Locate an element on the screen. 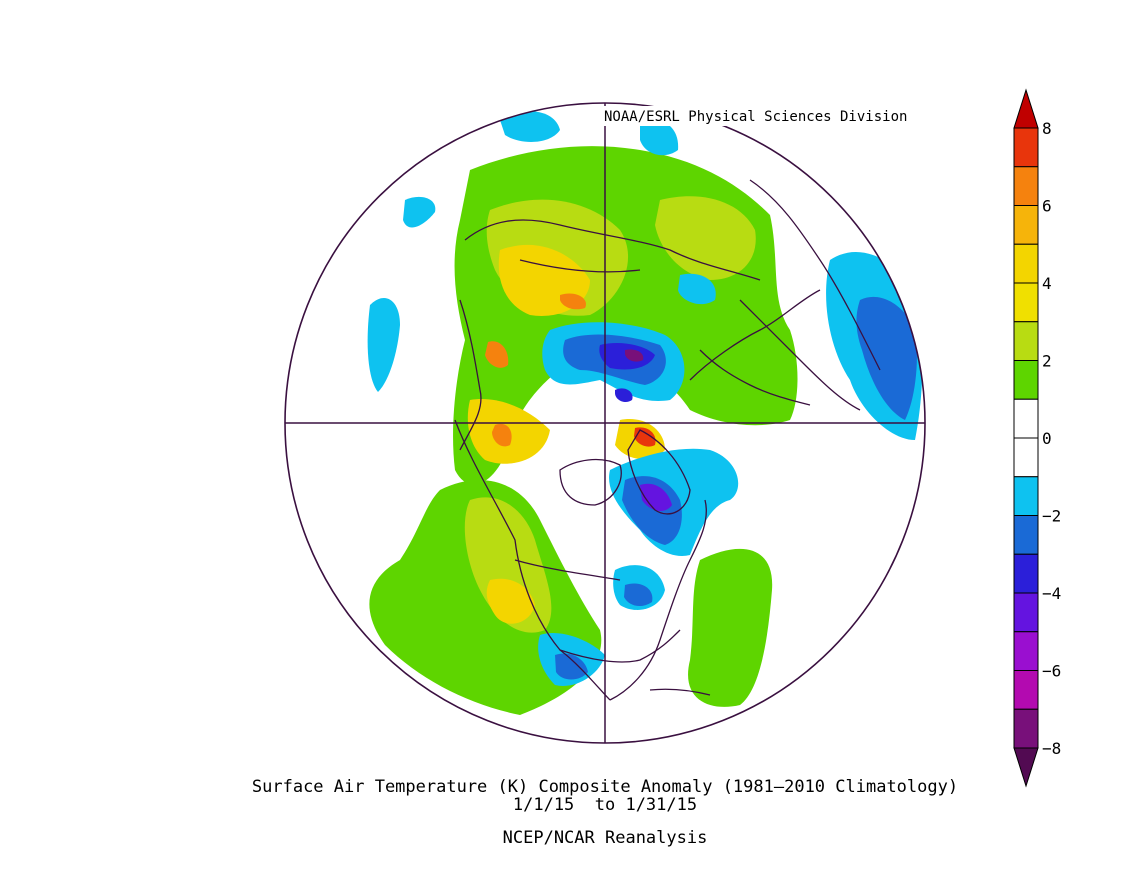 This screenshot has width=1130, height=874. cold-core-hudson-deep is located at coordinates (656, 497).